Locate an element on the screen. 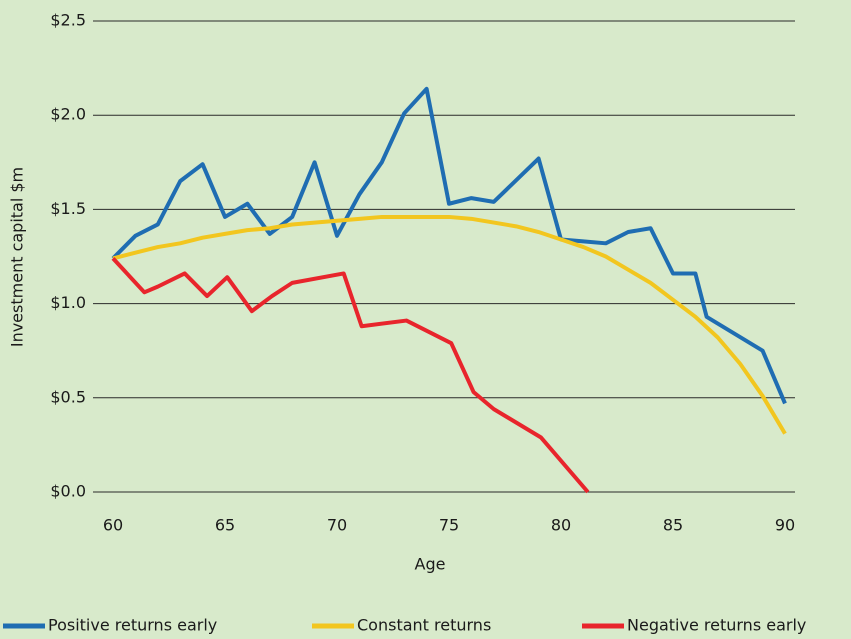 The width and height of the screenshot is (851, 639). y-tick-label: $0.0 is located at coordinates (68, 491).